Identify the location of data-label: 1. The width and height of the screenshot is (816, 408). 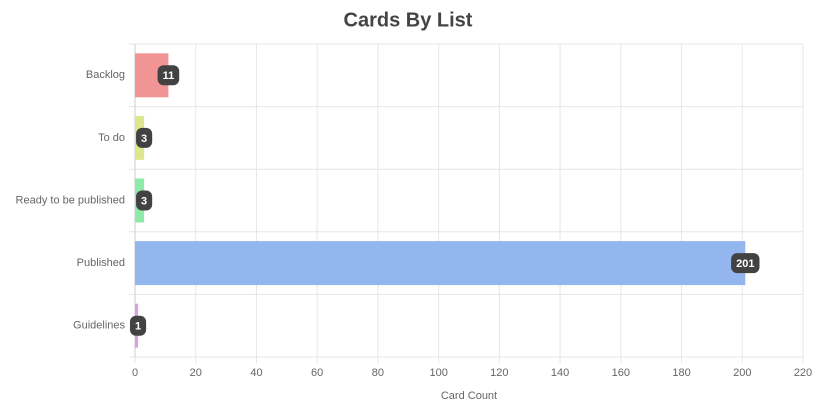
(138, 327).